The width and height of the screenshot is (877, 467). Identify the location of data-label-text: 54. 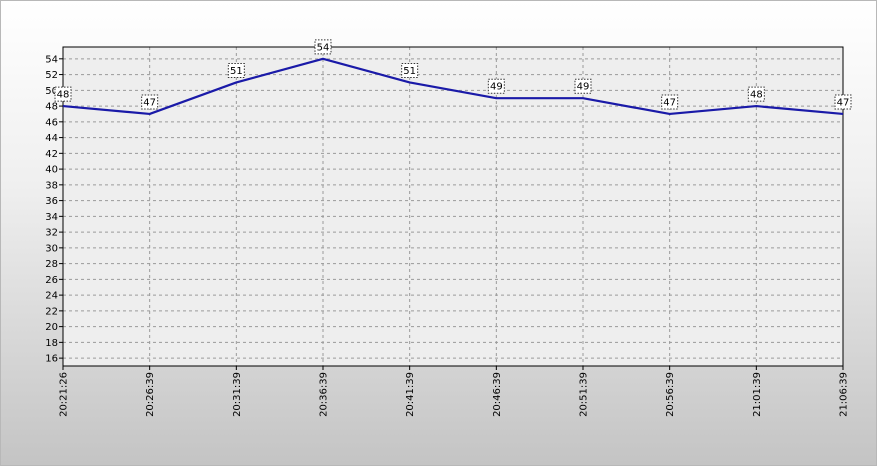
(323, 47).